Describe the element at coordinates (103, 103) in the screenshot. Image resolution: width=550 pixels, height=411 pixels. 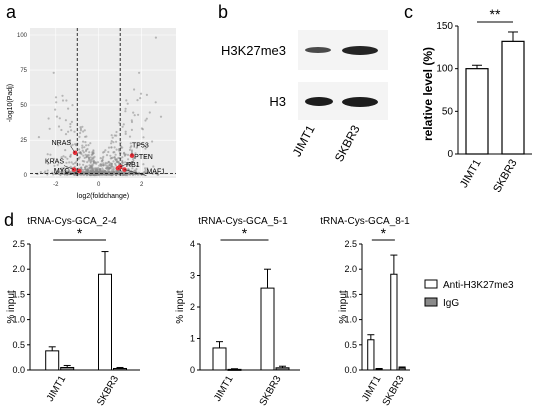
I see `volcano-plot-area` at that location.